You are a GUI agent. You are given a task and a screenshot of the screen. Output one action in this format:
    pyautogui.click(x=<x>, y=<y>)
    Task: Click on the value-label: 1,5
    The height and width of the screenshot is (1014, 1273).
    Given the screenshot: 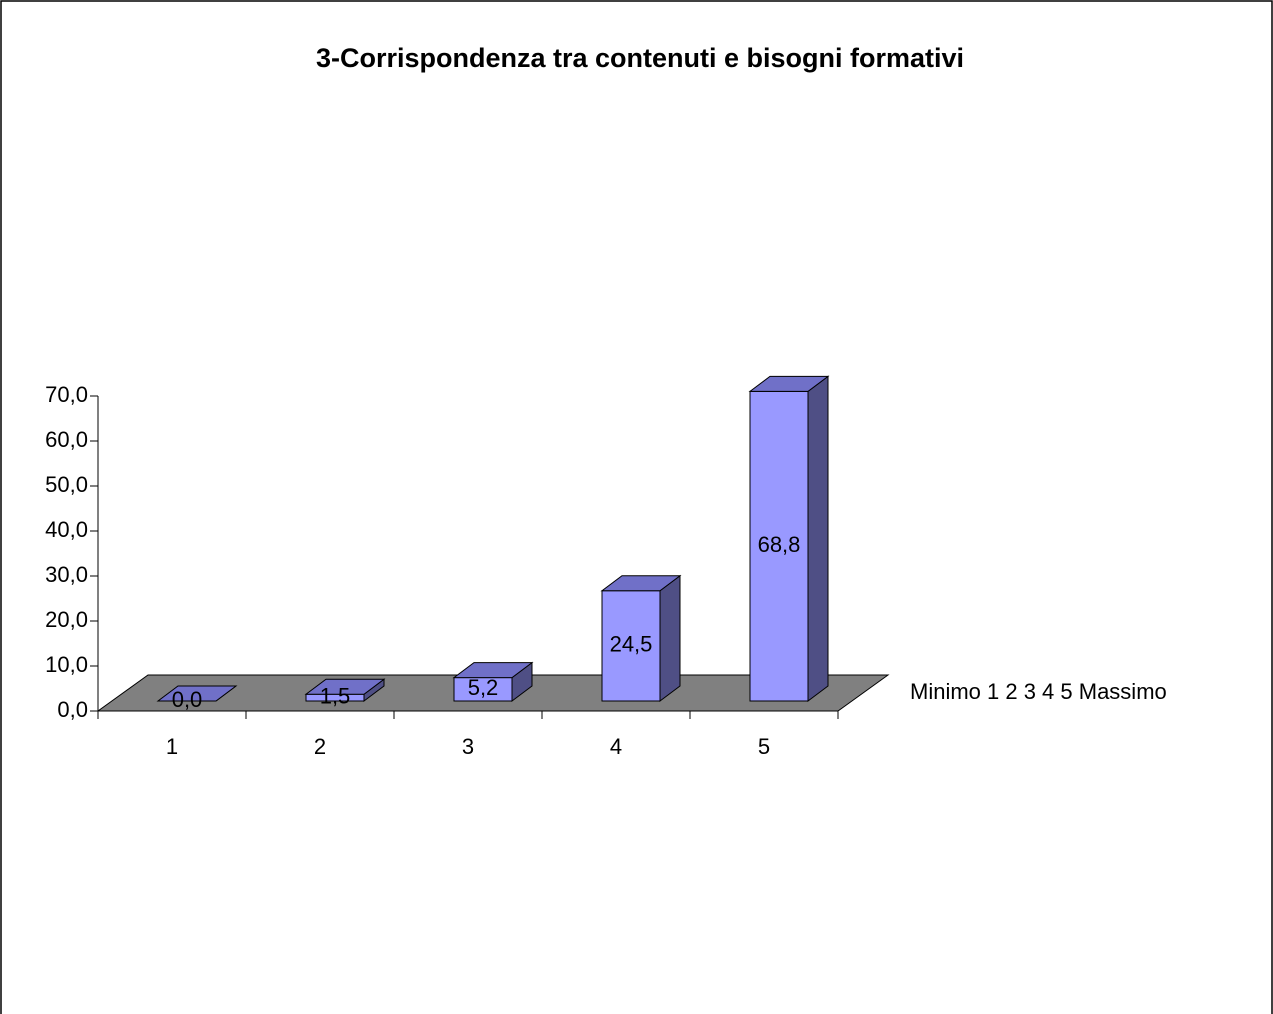 What is the action you would take?
    pyautogui.click(x=335, y=695)
    